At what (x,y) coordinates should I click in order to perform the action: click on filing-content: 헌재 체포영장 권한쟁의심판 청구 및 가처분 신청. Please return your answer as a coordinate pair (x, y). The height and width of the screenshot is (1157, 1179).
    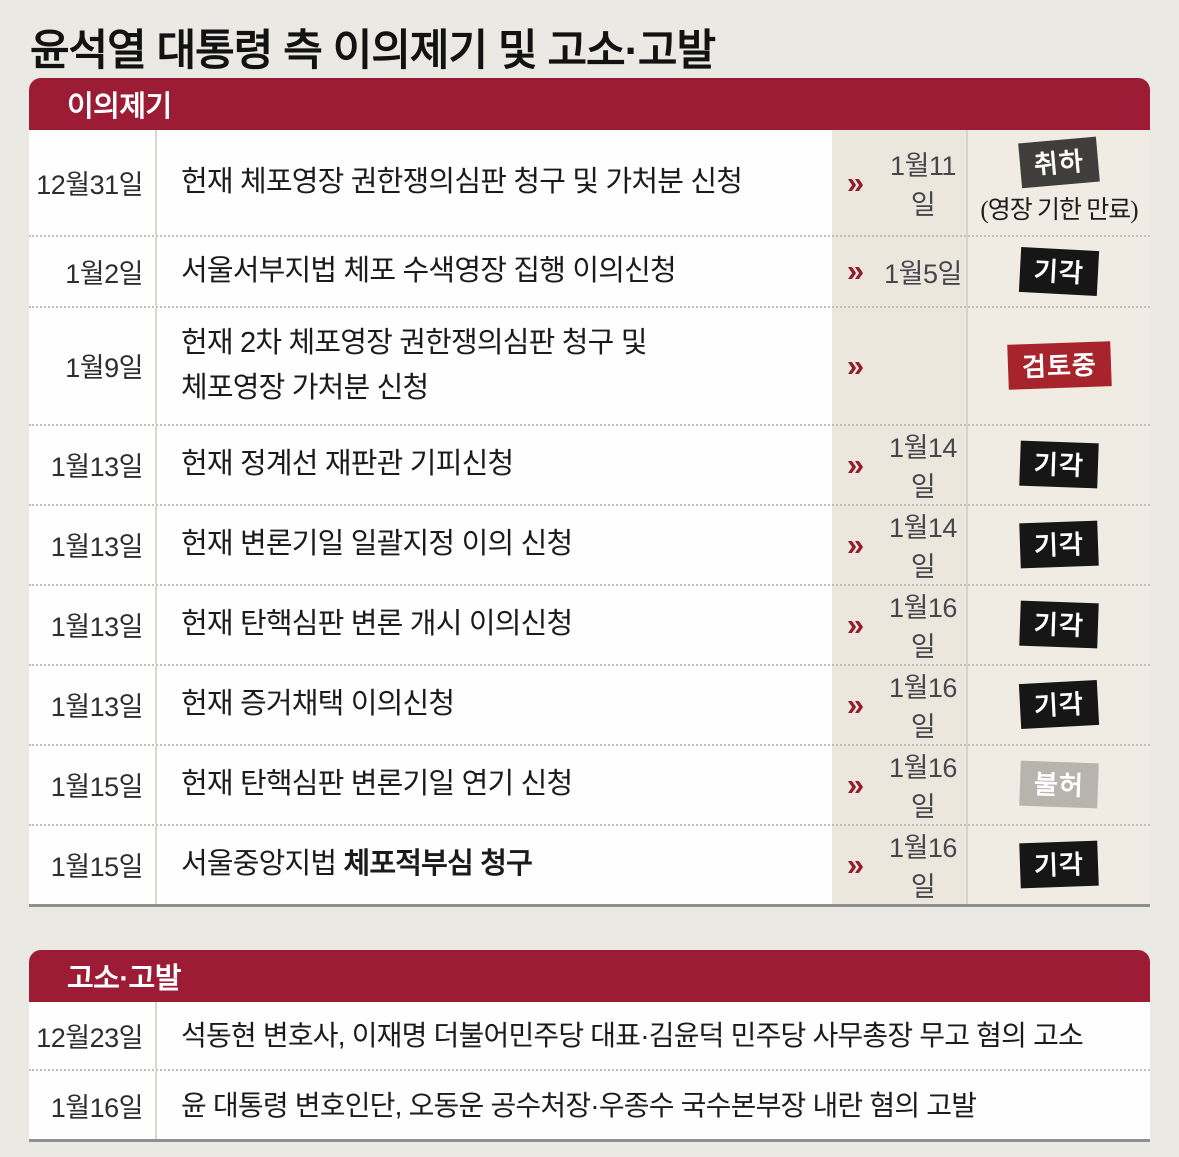
    Looking at the image, I should click on (462, 182).